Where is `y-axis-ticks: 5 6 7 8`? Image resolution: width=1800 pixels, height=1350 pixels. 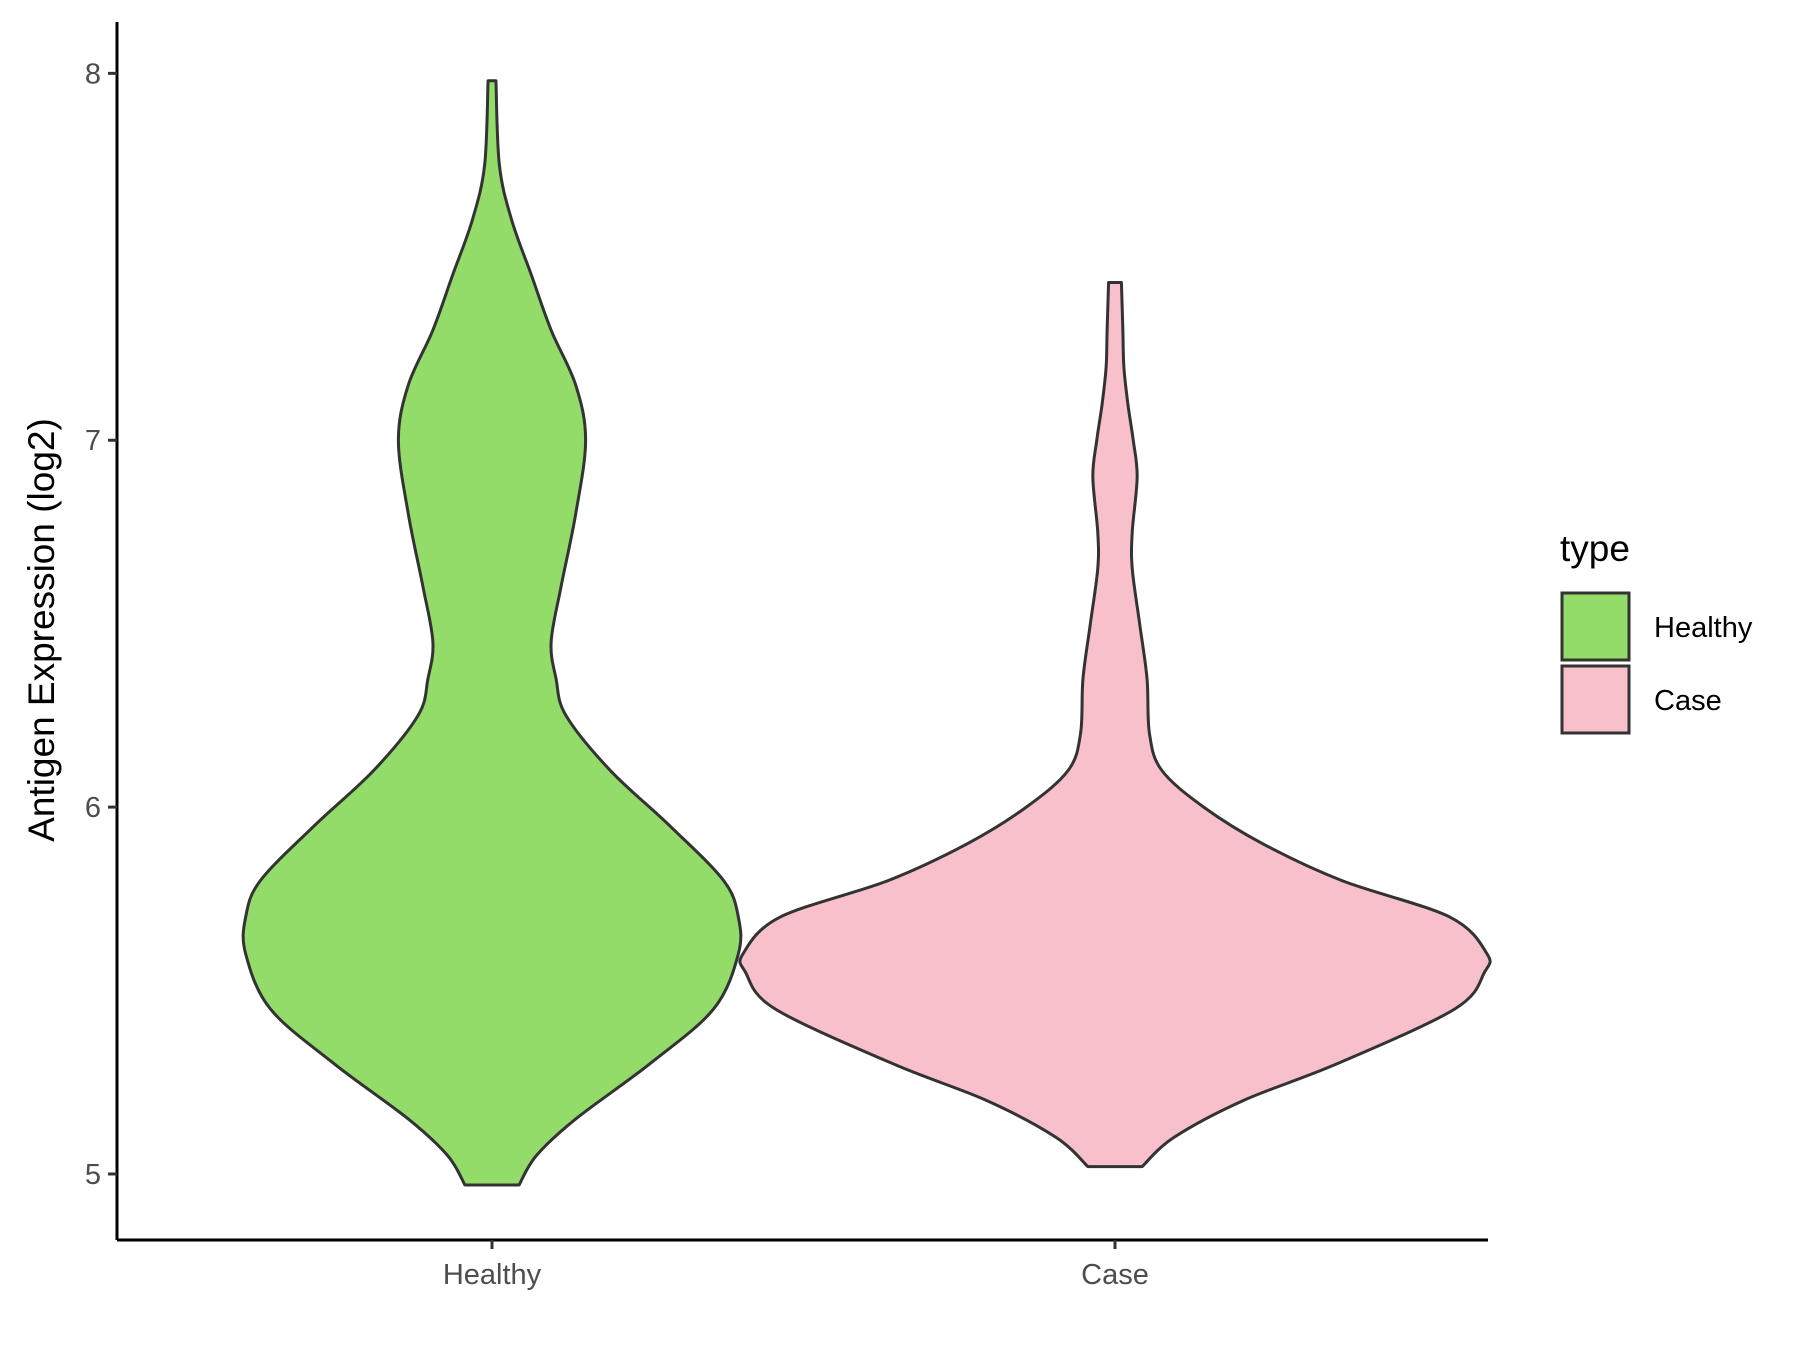 y-axis-ticks: 5 6 7 8 is located at coordinates (101, 624).